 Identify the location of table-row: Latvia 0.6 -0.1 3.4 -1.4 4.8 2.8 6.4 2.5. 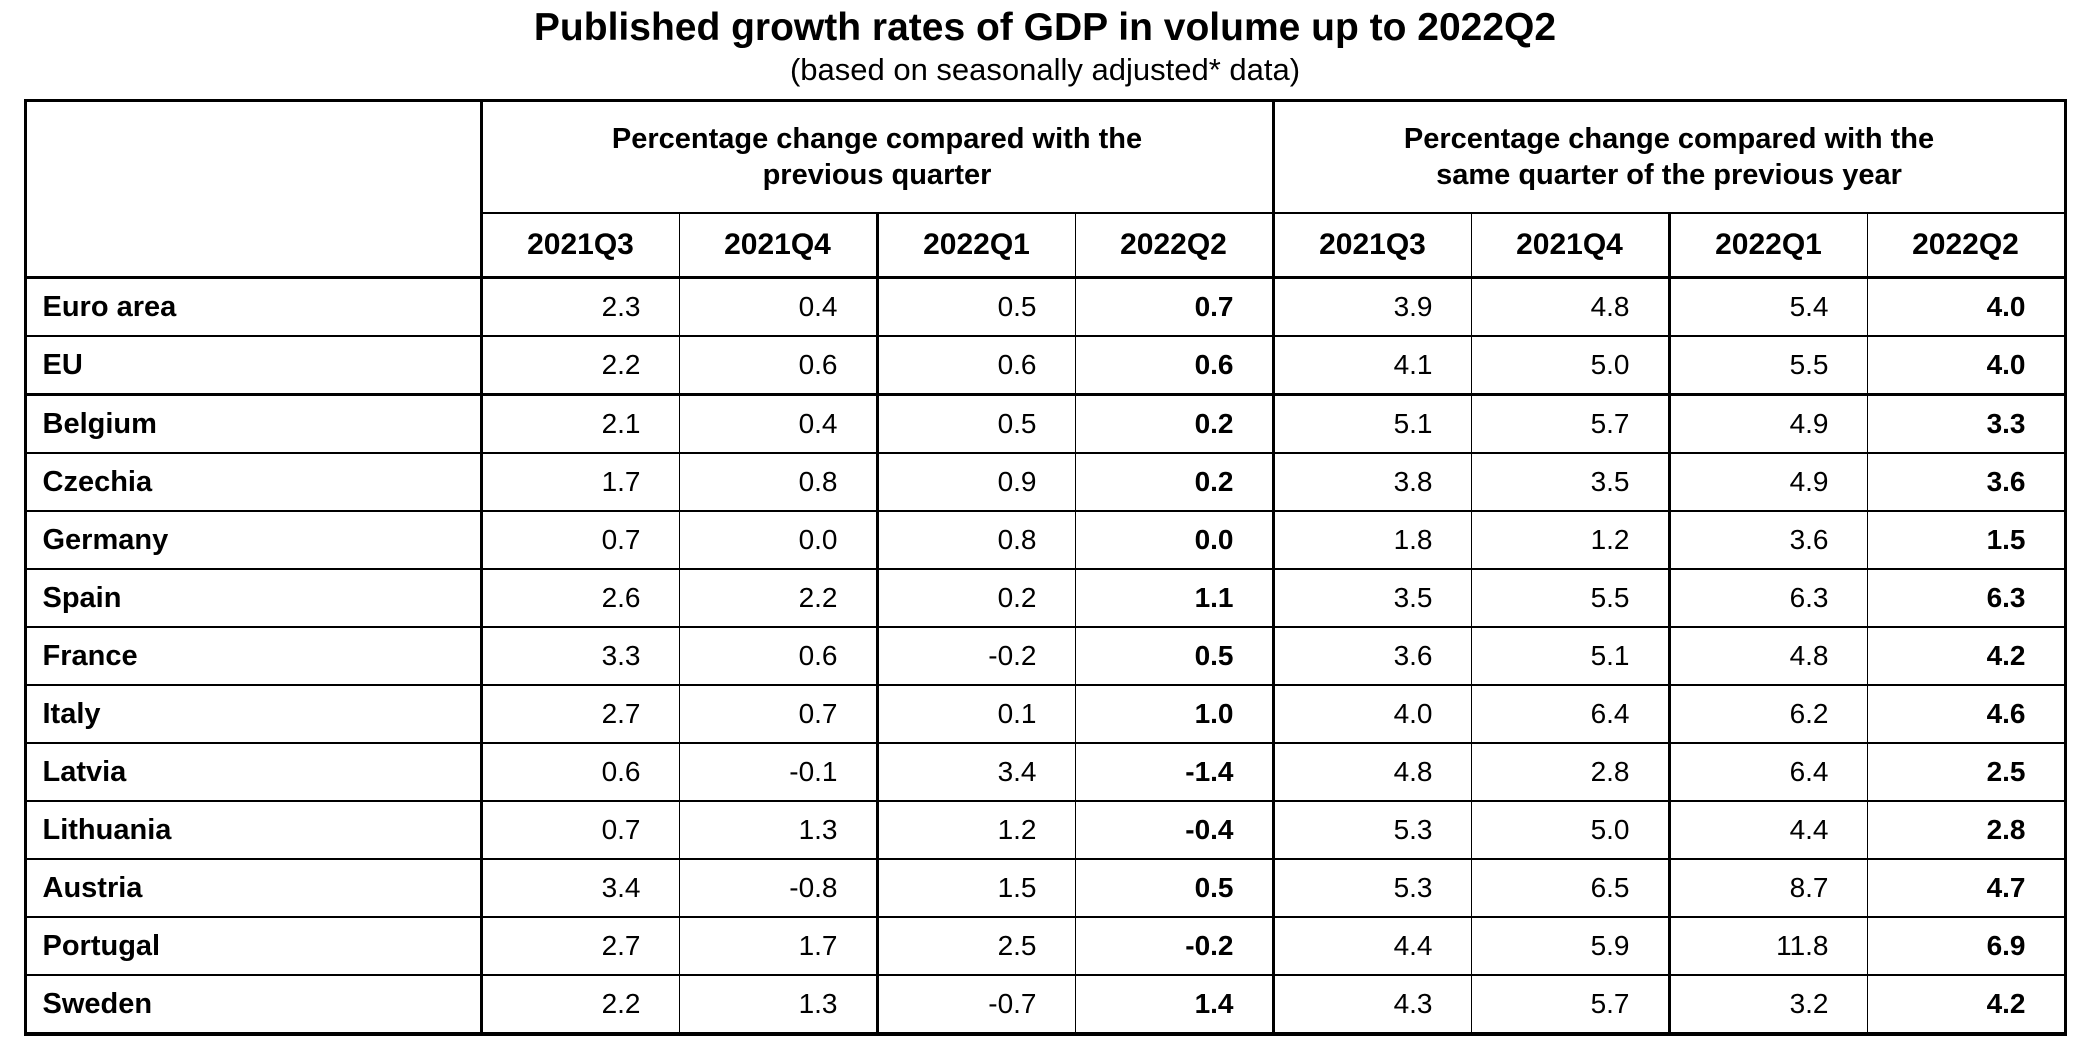
(1045, 772).